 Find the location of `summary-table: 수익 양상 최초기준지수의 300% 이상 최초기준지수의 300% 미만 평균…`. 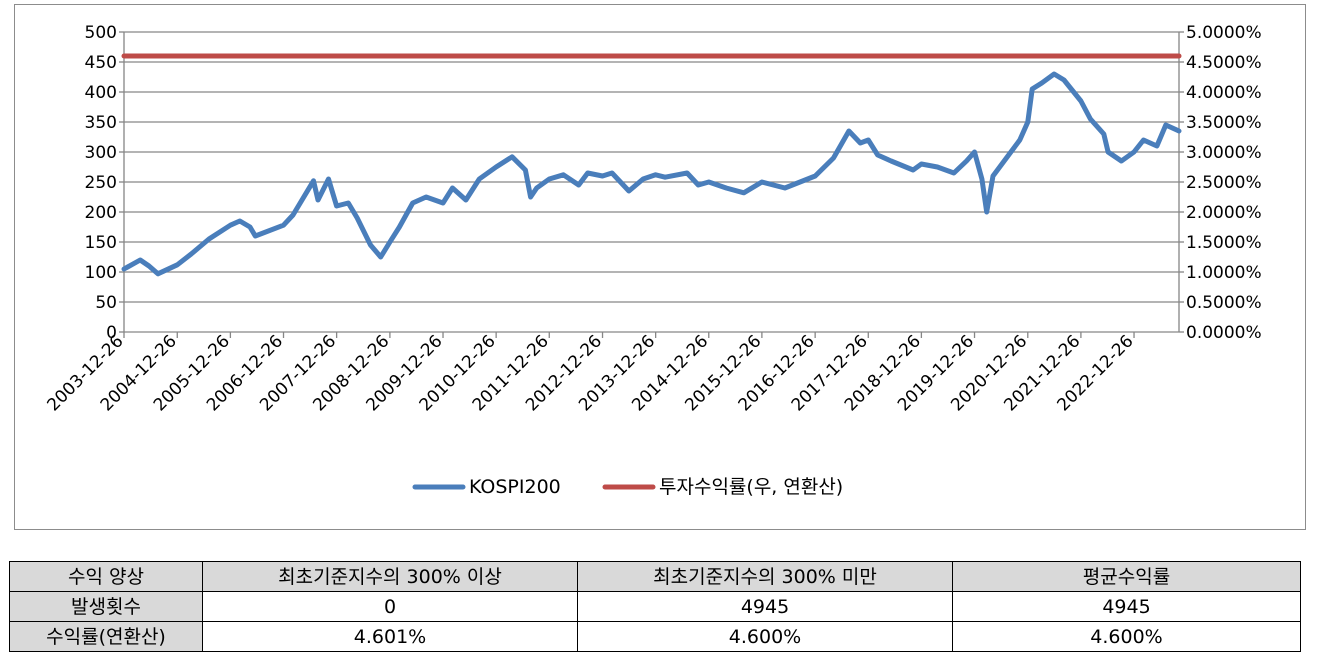

summary-table: 수익 양상 최초기준지수의 300% 이상 최초기준지수의 300% 미만 평균… is located at coordinates (655, 606).